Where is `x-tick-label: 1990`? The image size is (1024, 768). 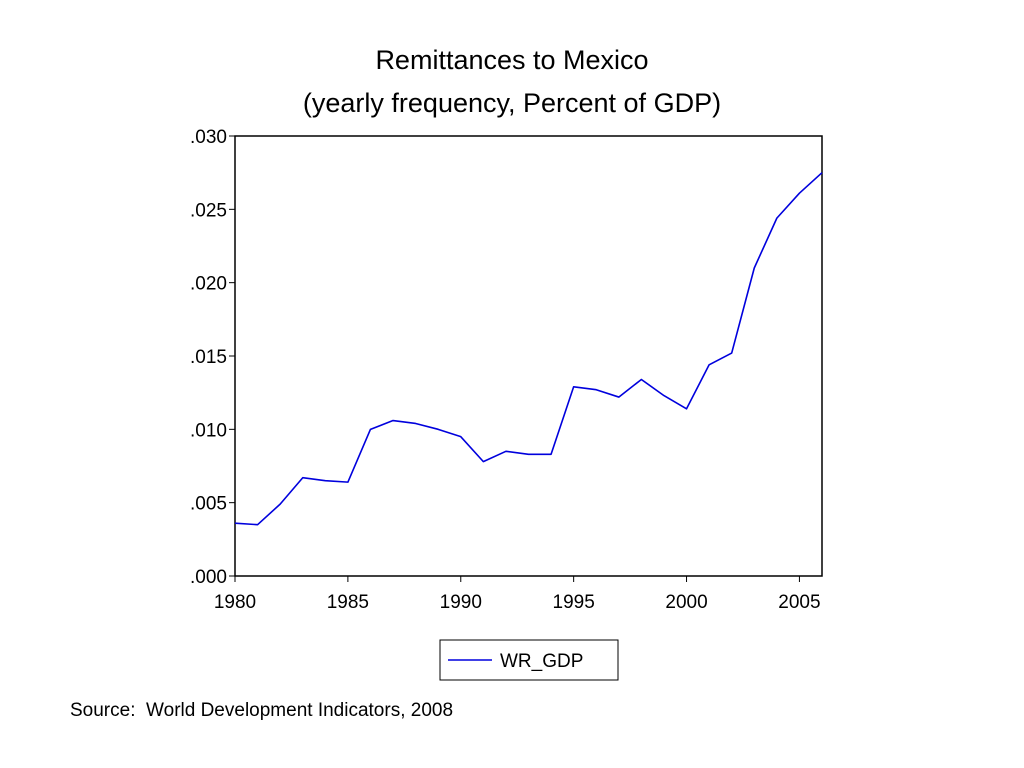 x-tick-label: 1990 is located at coordinates (461, 602).